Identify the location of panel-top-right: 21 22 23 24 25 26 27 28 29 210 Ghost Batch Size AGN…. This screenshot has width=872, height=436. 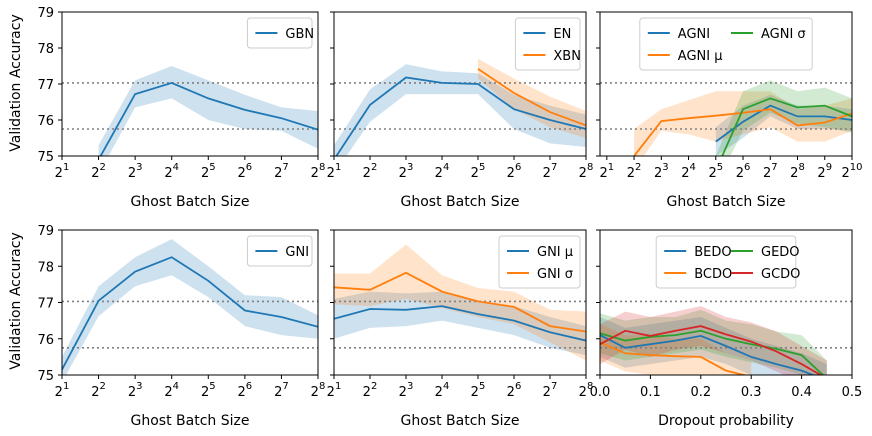
(729, 110).